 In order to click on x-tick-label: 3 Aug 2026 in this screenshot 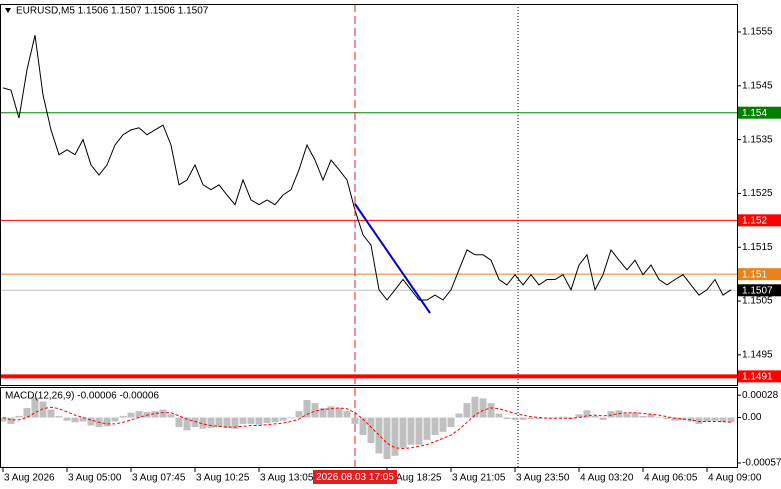, I will do `click(29, 478)`.